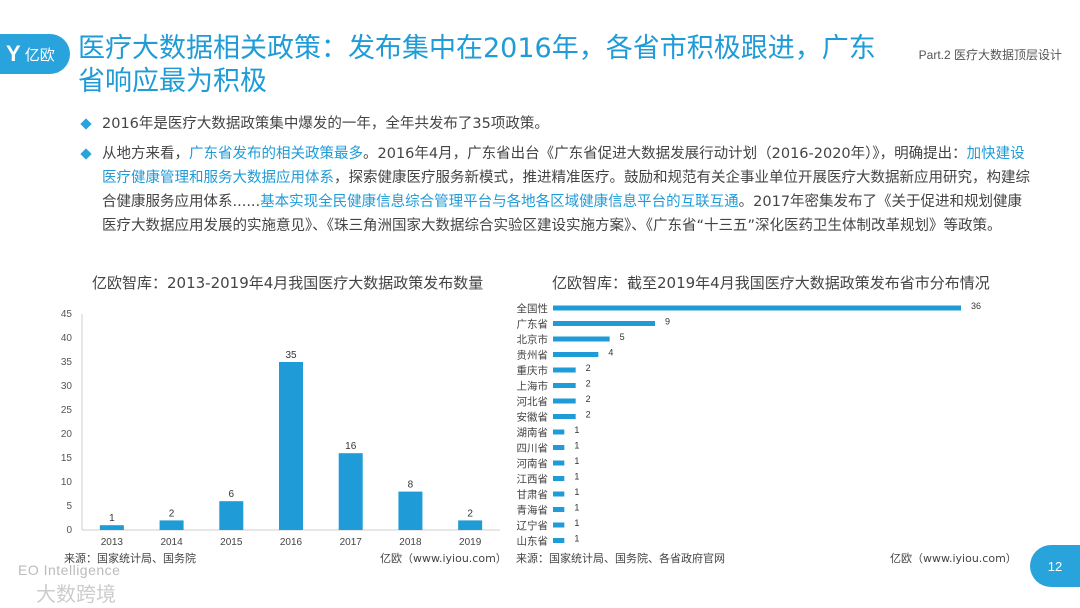  I want to click on brand-logo: Y 亿欧, so click(35, 54).